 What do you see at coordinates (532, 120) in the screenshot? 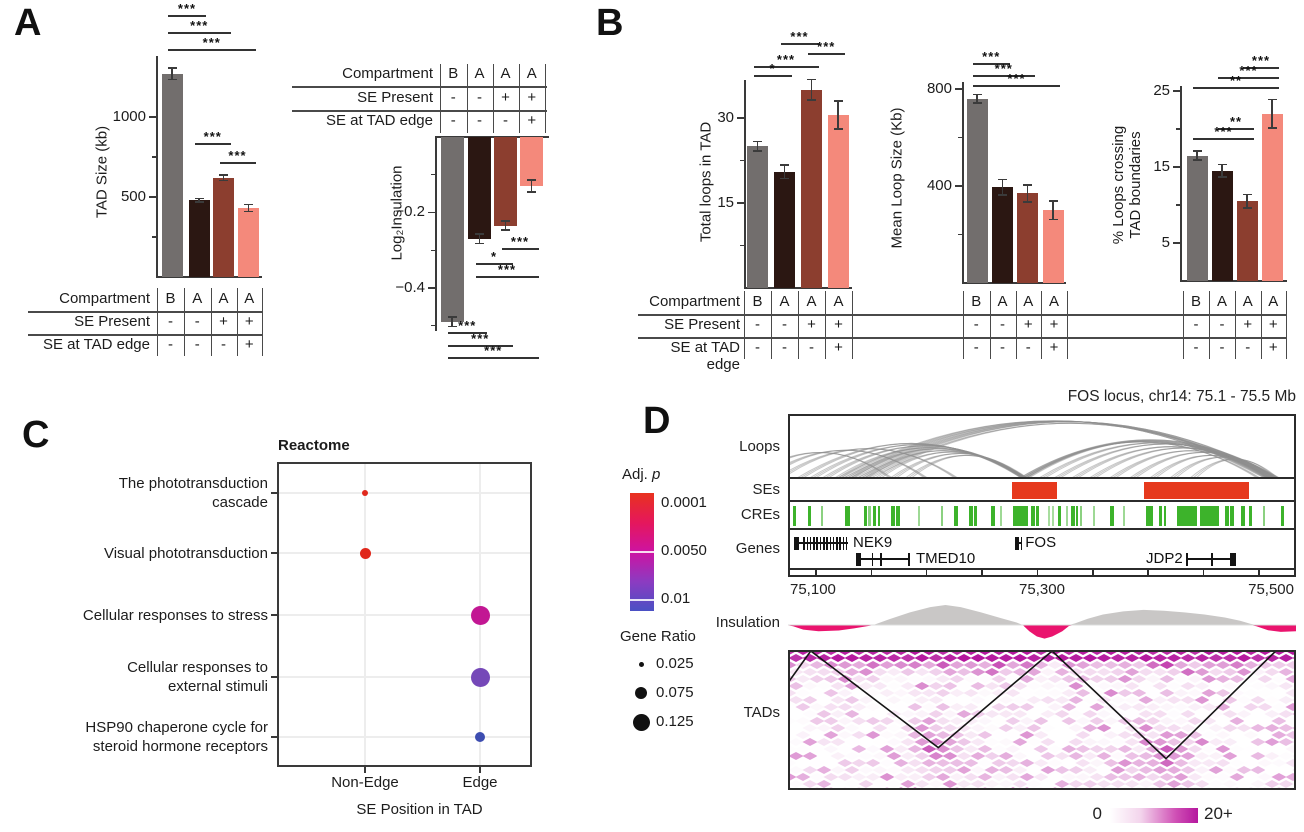
I see `table-cell: +` at bounding box center [532, 120].